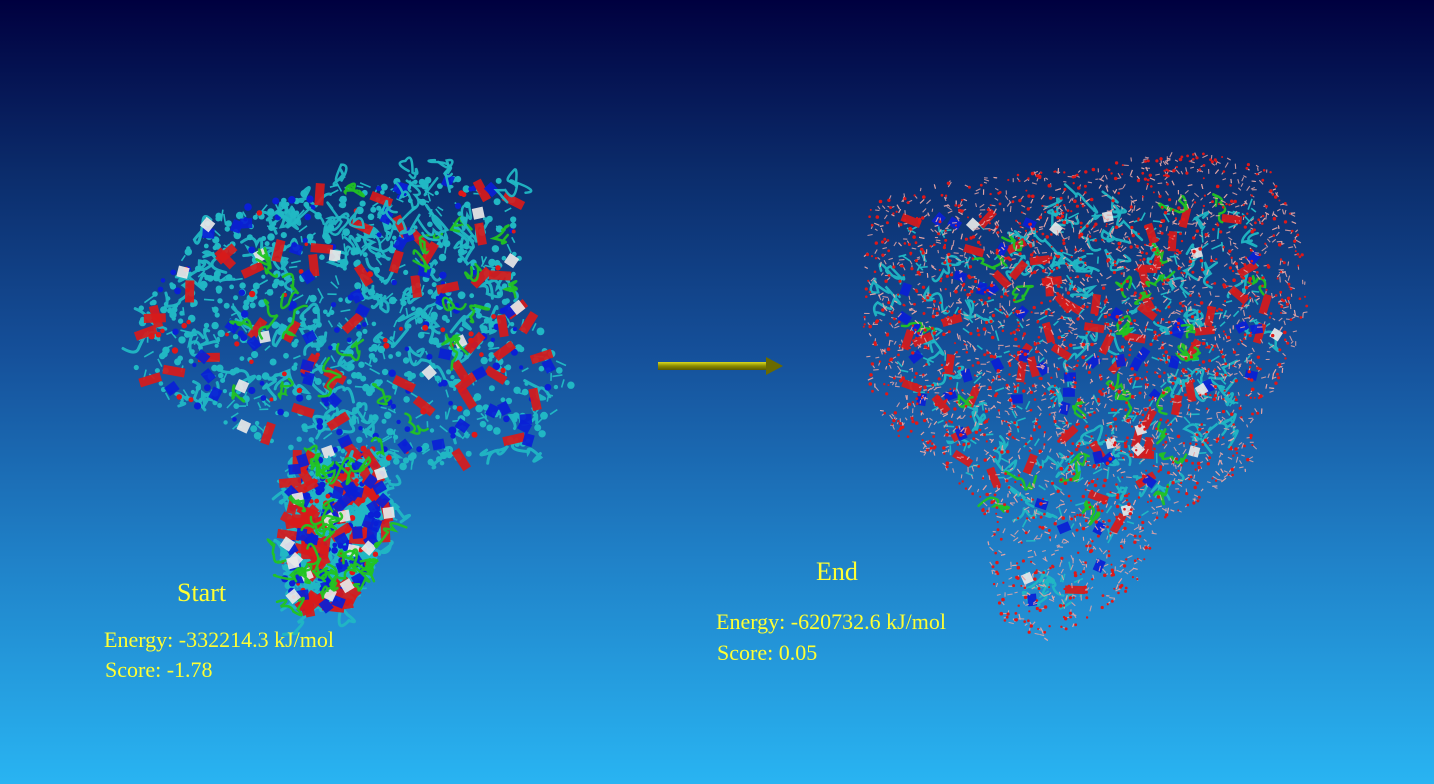 The image size is (1434, 784). Describe the element at coordinates (219, 639) in the screenshot. I see `start-energy: Energy: -332214.3 kJ/mol` at that location.